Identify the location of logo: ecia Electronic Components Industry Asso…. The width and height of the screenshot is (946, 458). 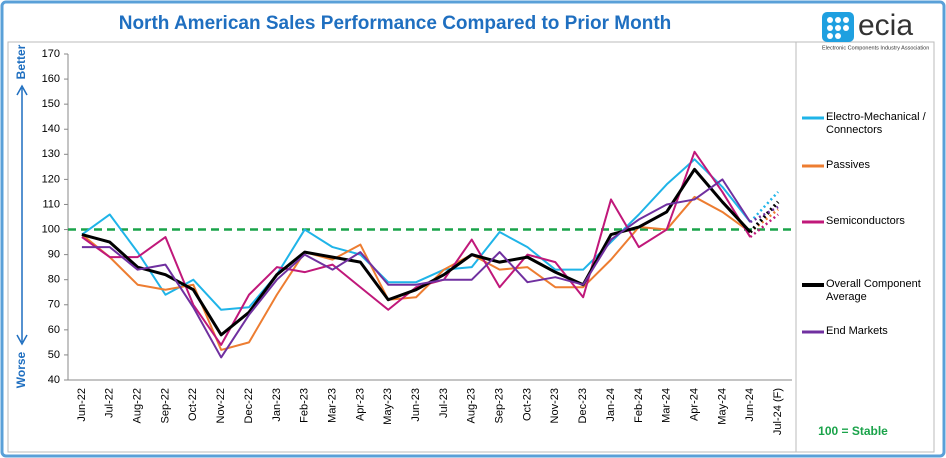
(875, 30).